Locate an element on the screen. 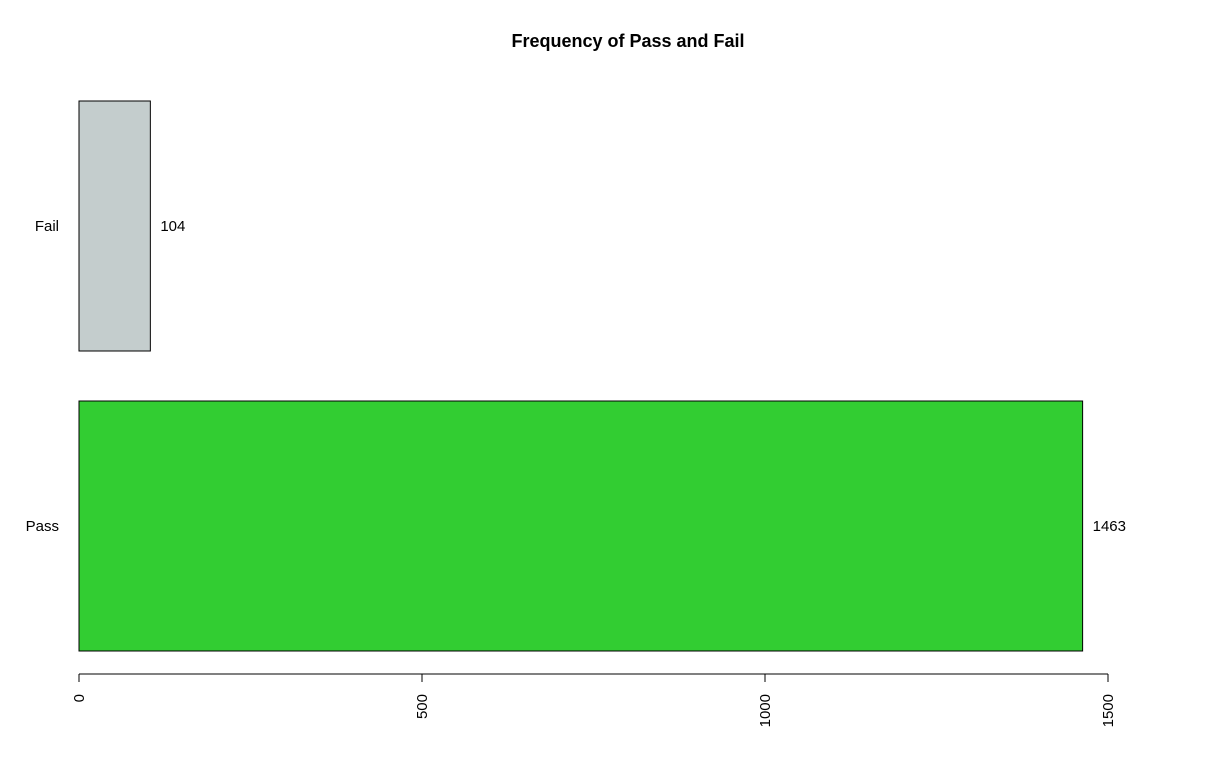 Image resolution: width=1218 pixels, height=771 pixels. value-label-fail: 104 is located at coordinates (172, 226).